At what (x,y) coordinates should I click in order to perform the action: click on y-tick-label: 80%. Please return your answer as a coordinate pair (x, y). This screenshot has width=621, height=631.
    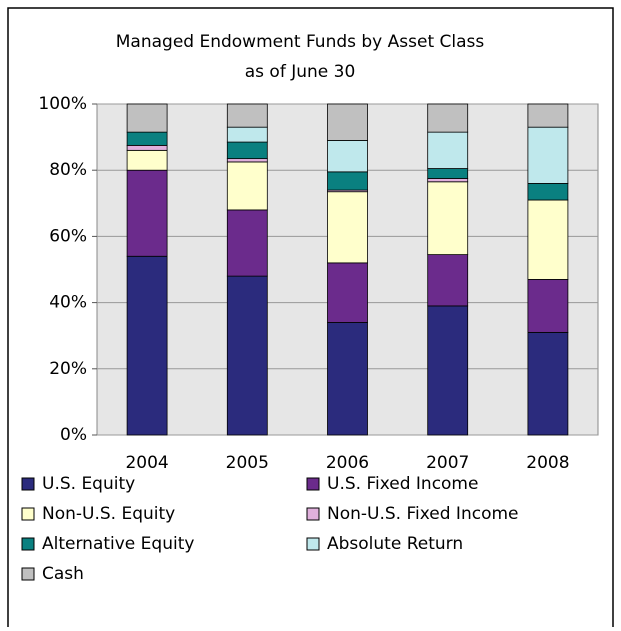
    Looking at the image, I should click on (68, 170).